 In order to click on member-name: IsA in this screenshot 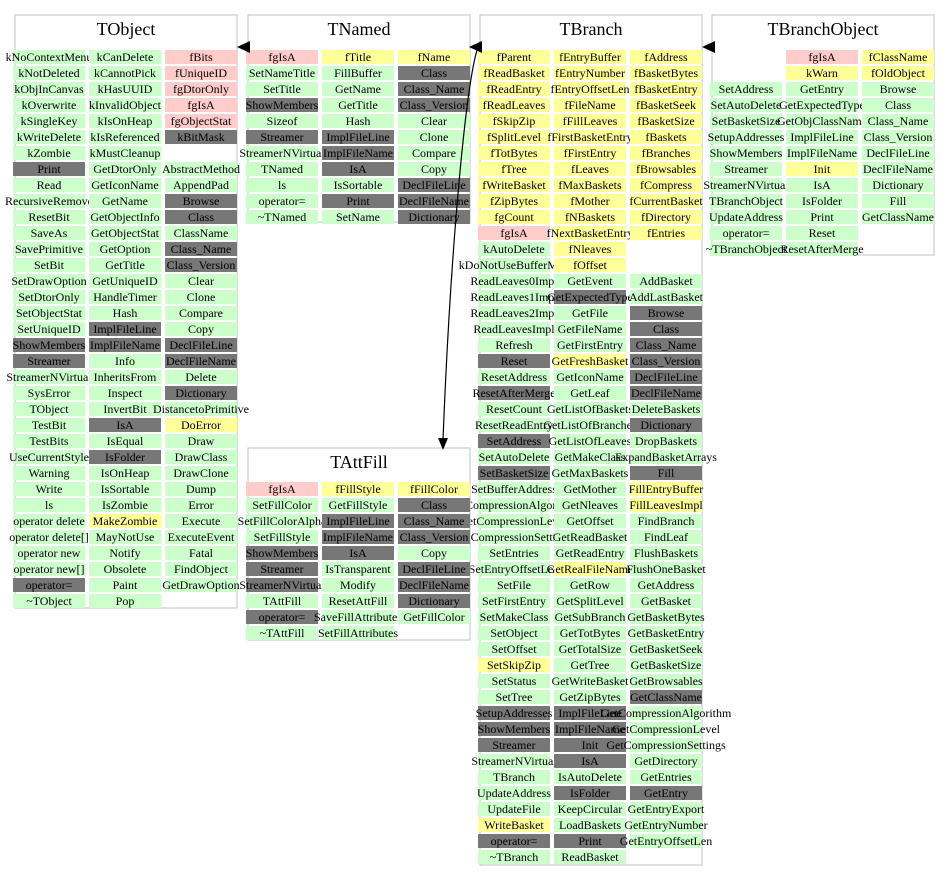, I will do `click(590, 761)`.